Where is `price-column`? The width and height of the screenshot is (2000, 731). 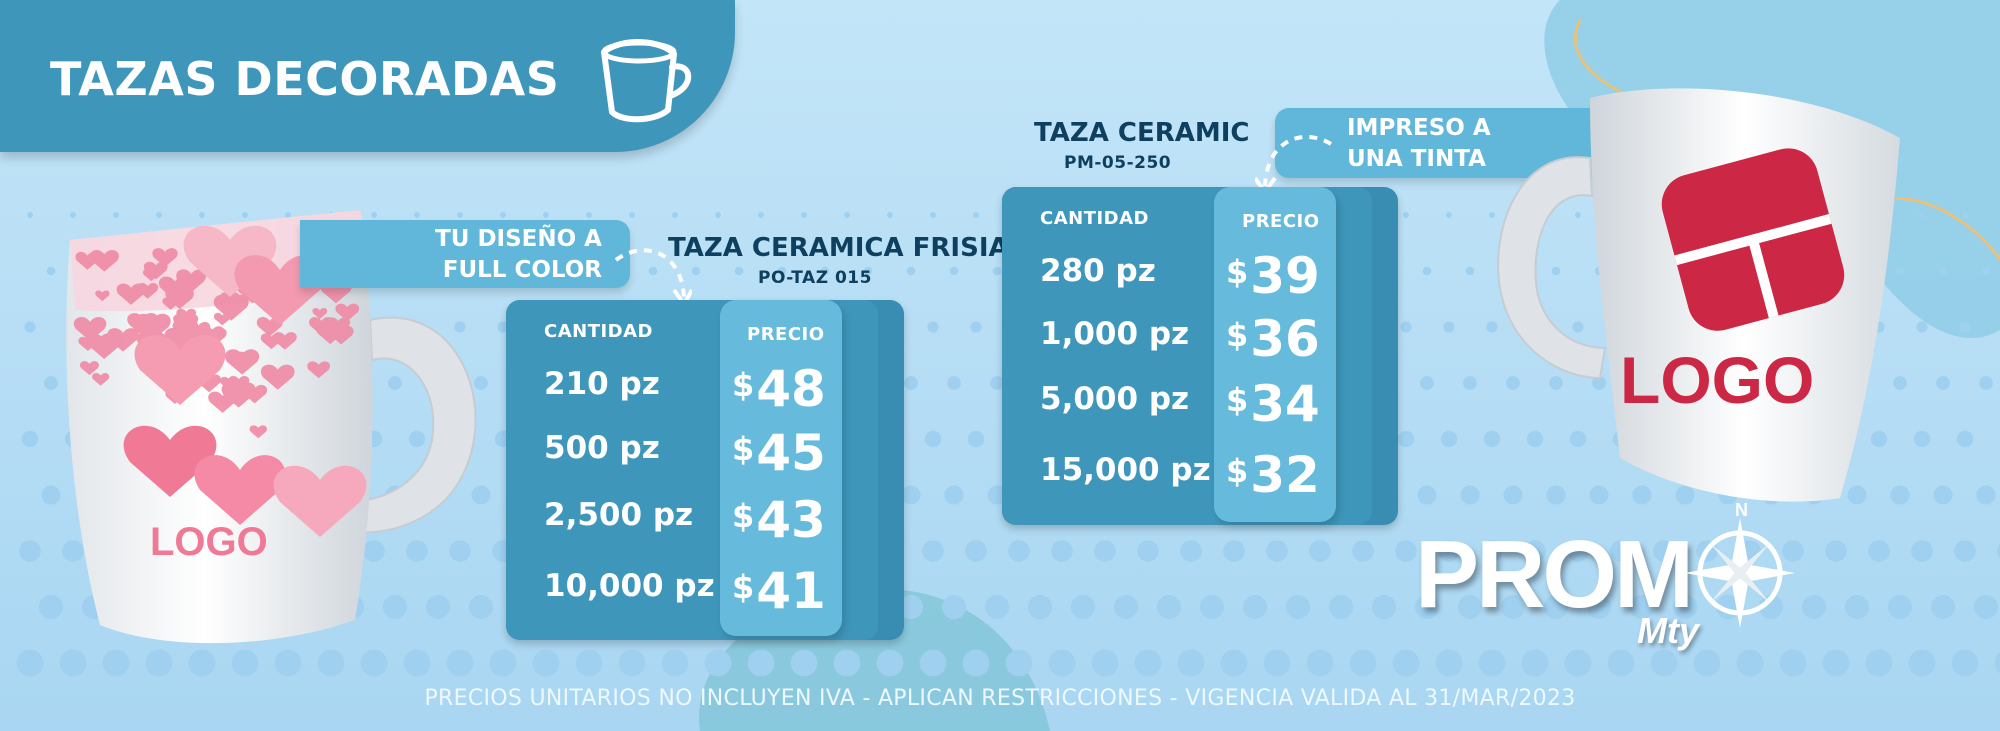 price-column is located at coordinates (781, 468).